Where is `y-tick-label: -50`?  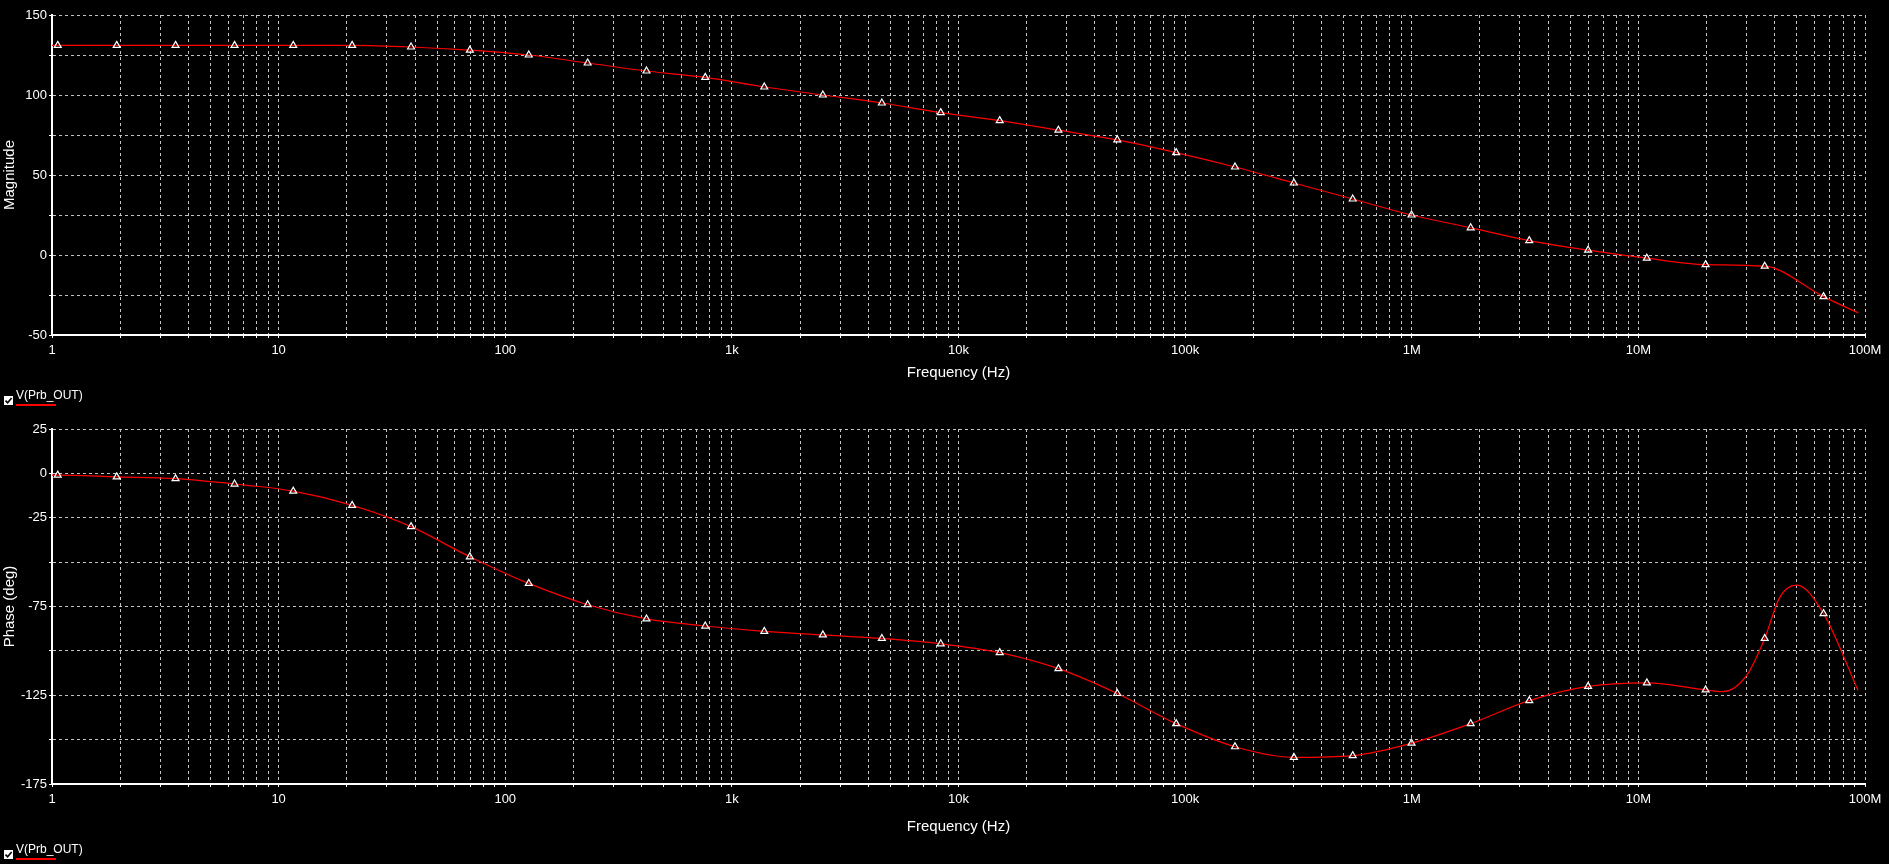 y-tick-label: -50 is located at coordinates (37, 334).